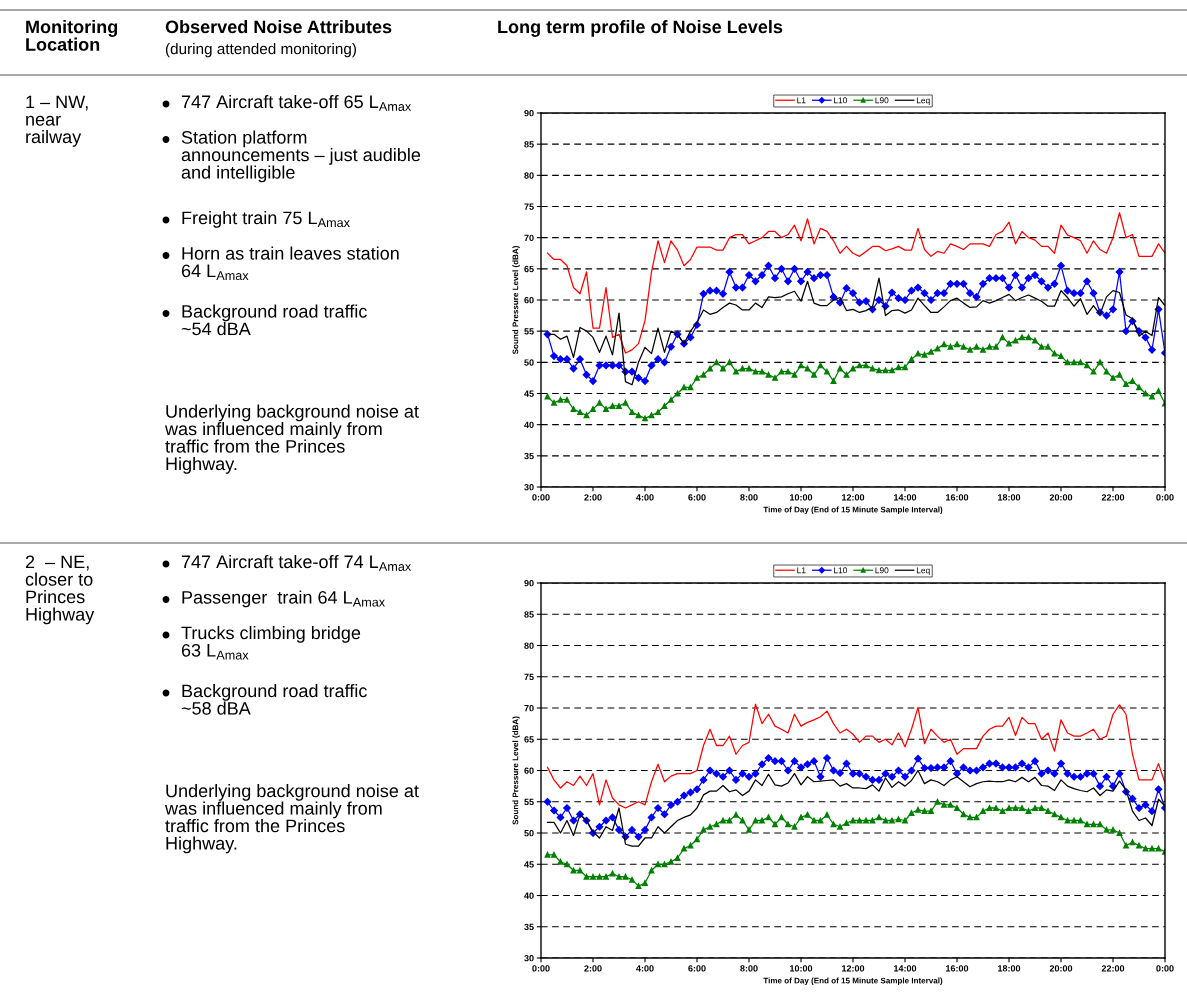 The image size is (1187, 1005). I want to click on text: 747 Aircraft take-off 74 L$_{Amax}$, so click(296, 562).